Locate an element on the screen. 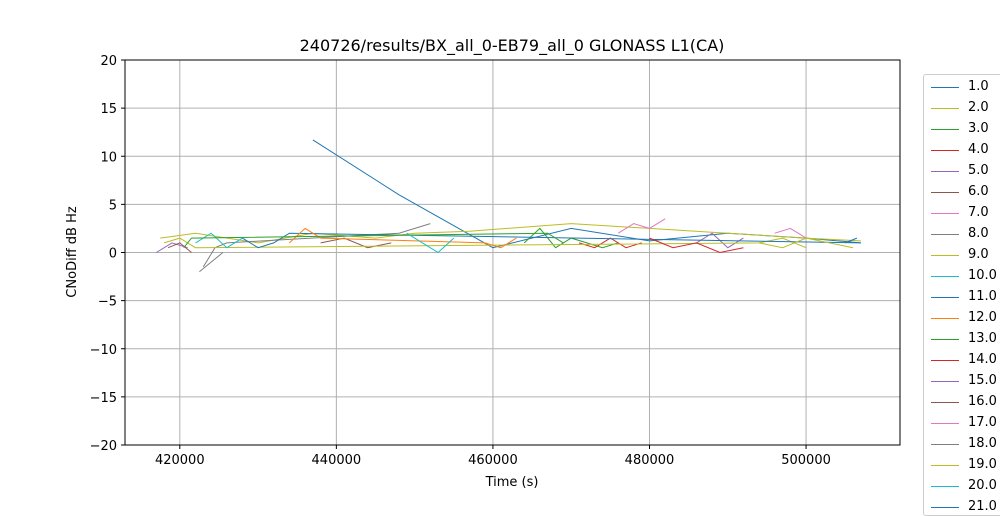  y-tick-label: 0 is located at coordinates (113, 254).